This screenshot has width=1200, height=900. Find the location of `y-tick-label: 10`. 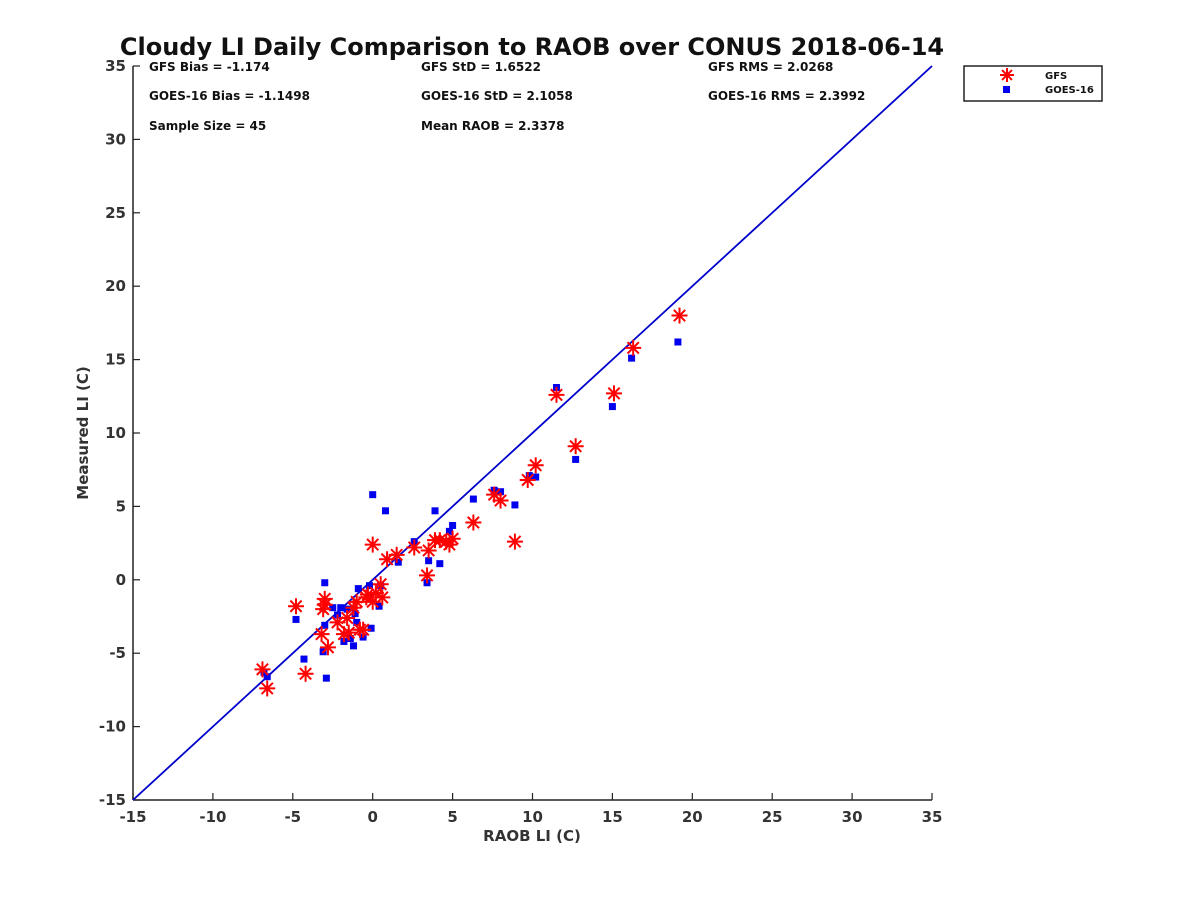

y-tick-label: 10 is located at coordinates (115, 433).